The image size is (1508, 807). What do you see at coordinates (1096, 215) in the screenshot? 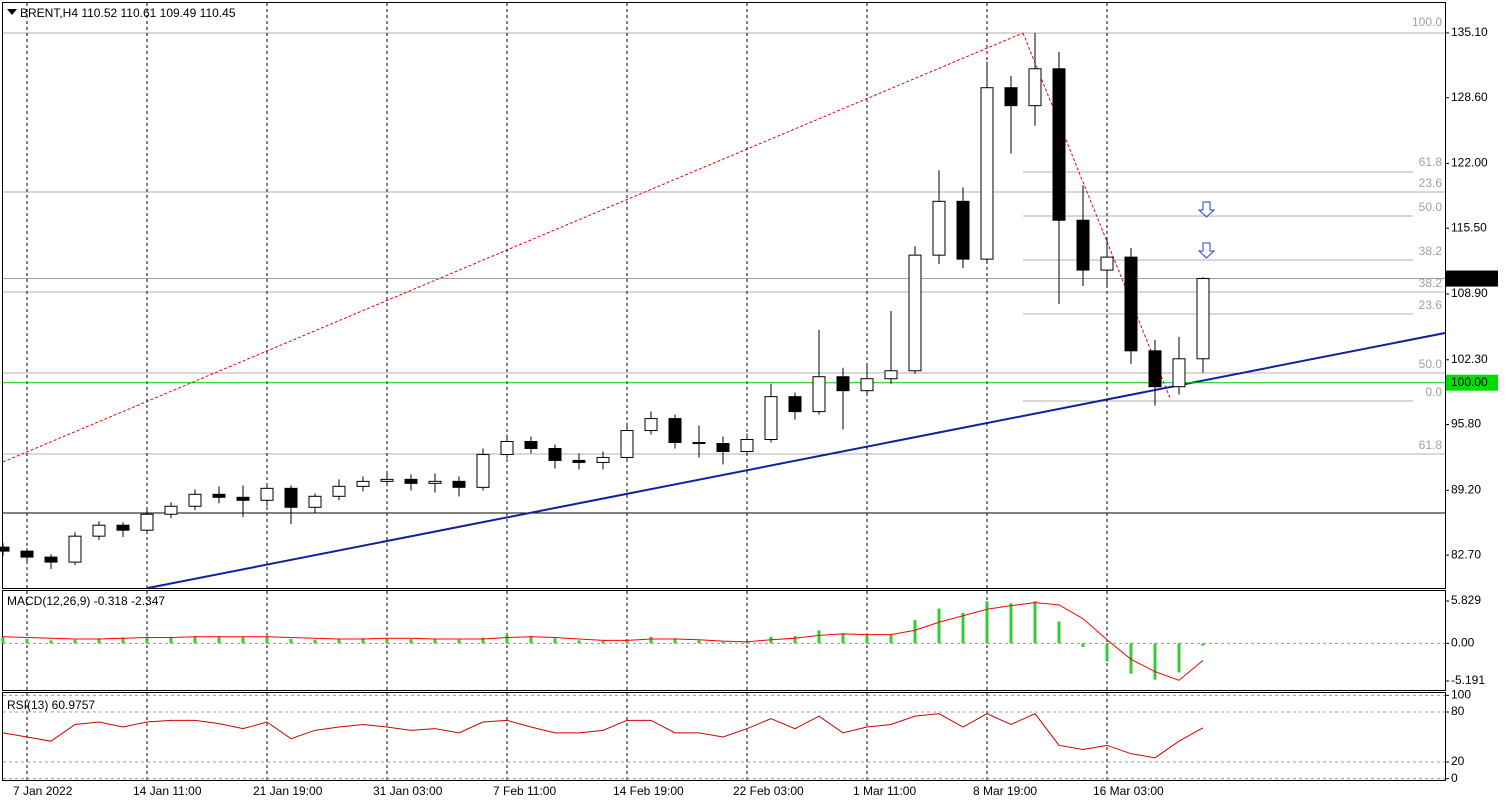
I see `fib-trend-line` at bounding box center [1096, 215].